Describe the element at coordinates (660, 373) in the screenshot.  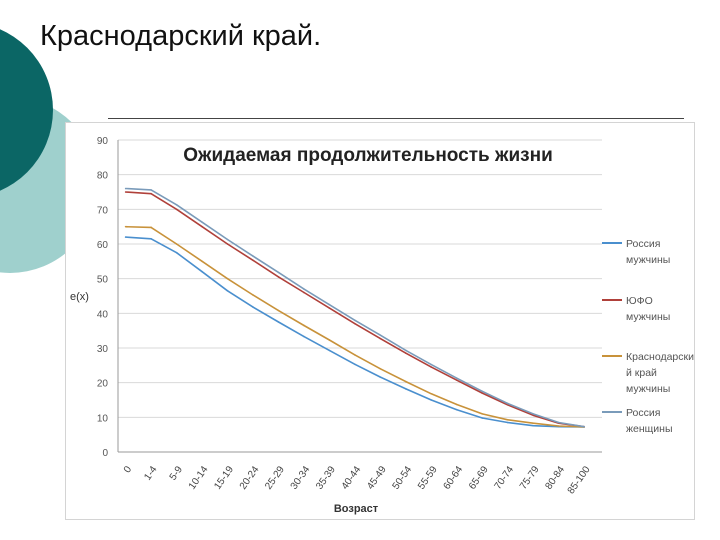
I see `legend-entry: Краснодарски й край мужчины` at that location.